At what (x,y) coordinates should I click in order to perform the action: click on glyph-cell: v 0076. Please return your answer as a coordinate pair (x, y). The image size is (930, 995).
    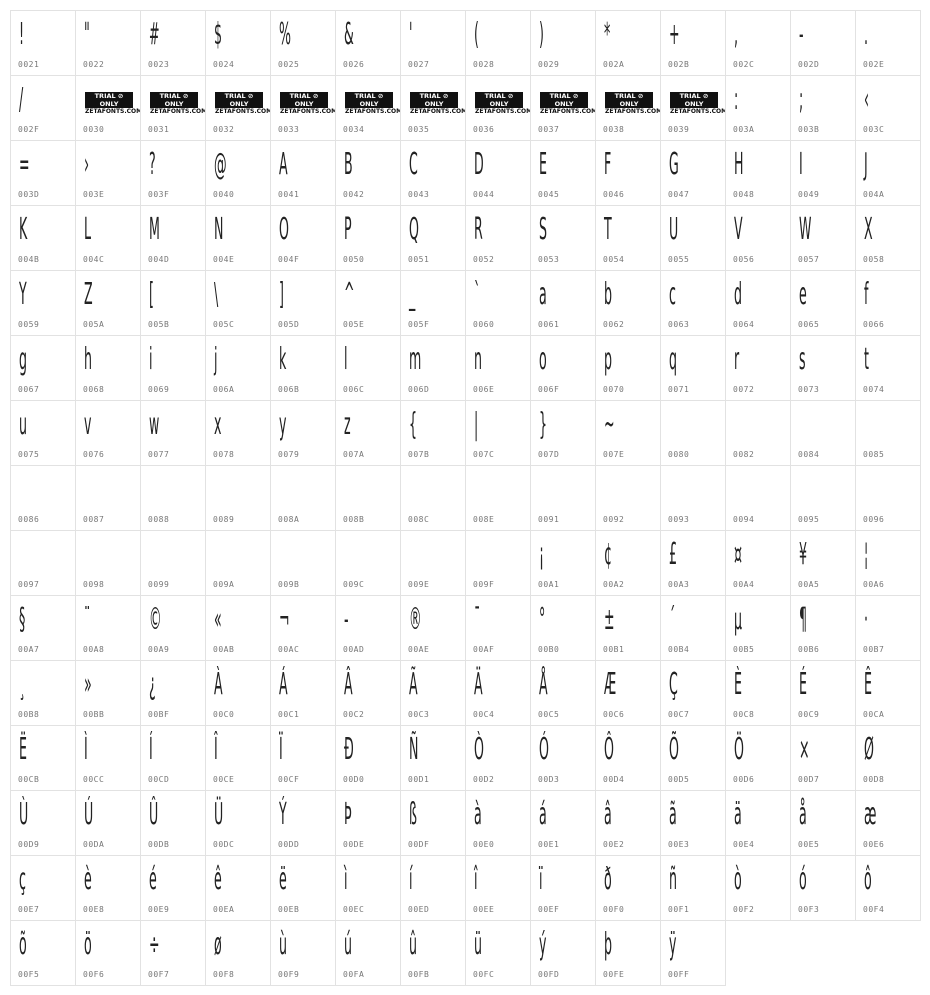
    Looking at the image, I should click on (108, 433).